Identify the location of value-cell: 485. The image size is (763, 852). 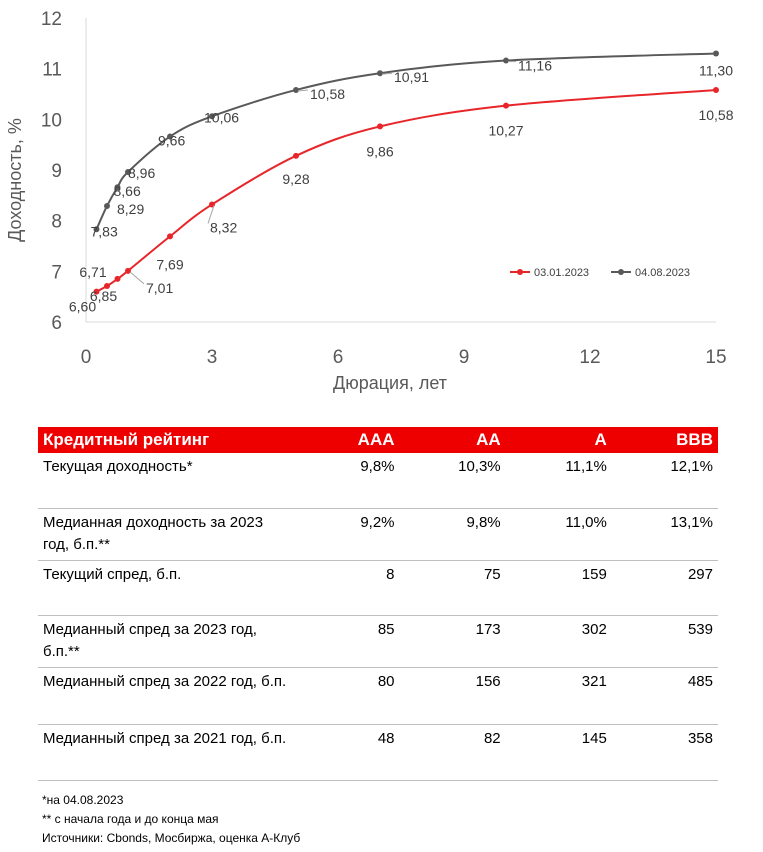
(664, 696).